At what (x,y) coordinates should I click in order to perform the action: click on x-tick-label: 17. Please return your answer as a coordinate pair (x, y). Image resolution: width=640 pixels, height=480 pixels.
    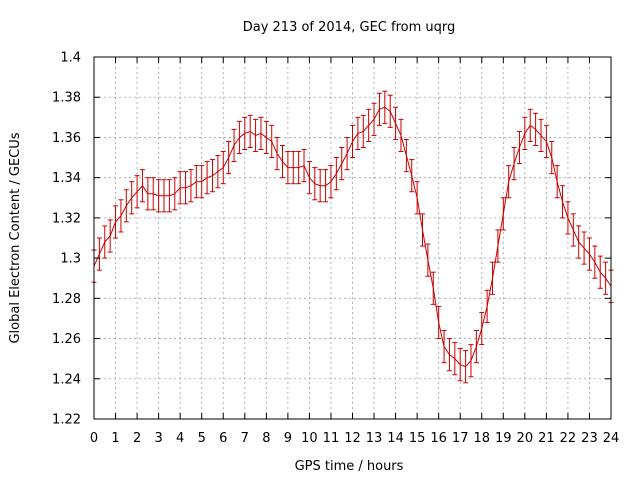
    Looking at the image, I should click on (460, 438).